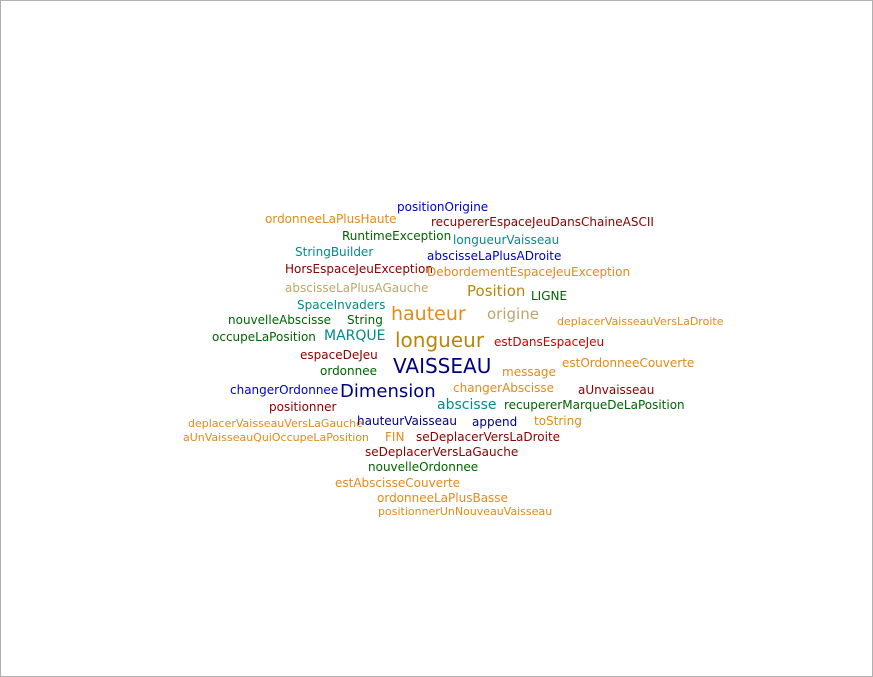 The width and height of the screenshot is (873, 677). What do you see at coordinates (334, 252) in the screenshot?
I see `word-stringbuilder: StringBuilder` at bounding box center [334, 252].